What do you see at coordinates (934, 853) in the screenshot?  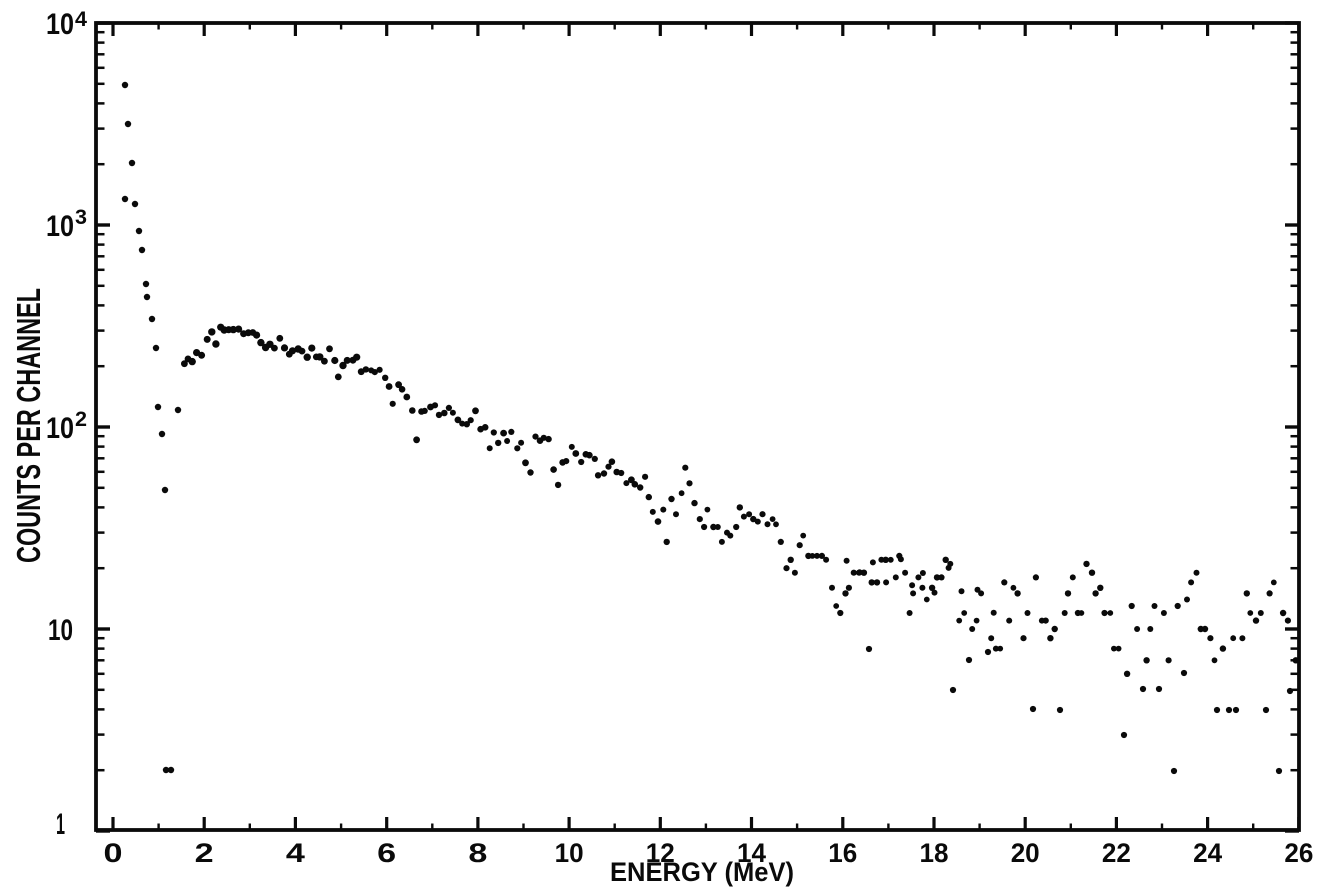 I see `svg-text: 18` at bounding box center [934, 853].